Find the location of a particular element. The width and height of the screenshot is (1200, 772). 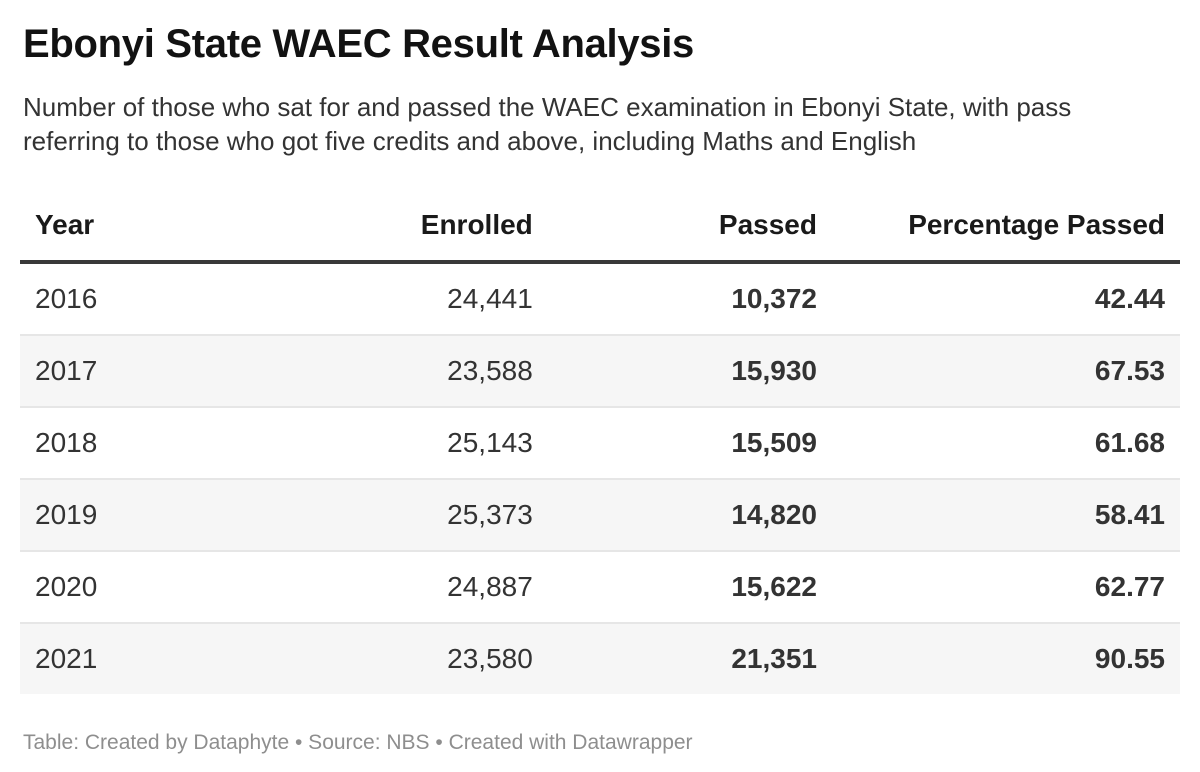

cell-passed: 21,351 is located at coordinates (774, 658).